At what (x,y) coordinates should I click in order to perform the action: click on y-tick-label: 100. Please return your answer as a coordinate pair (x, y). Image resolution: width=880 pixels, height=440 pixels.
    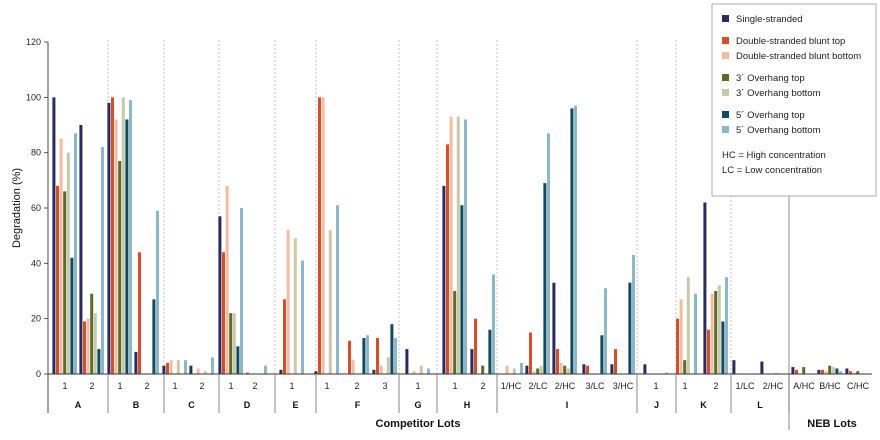
    Looking at the image, I should click on (33, 97).